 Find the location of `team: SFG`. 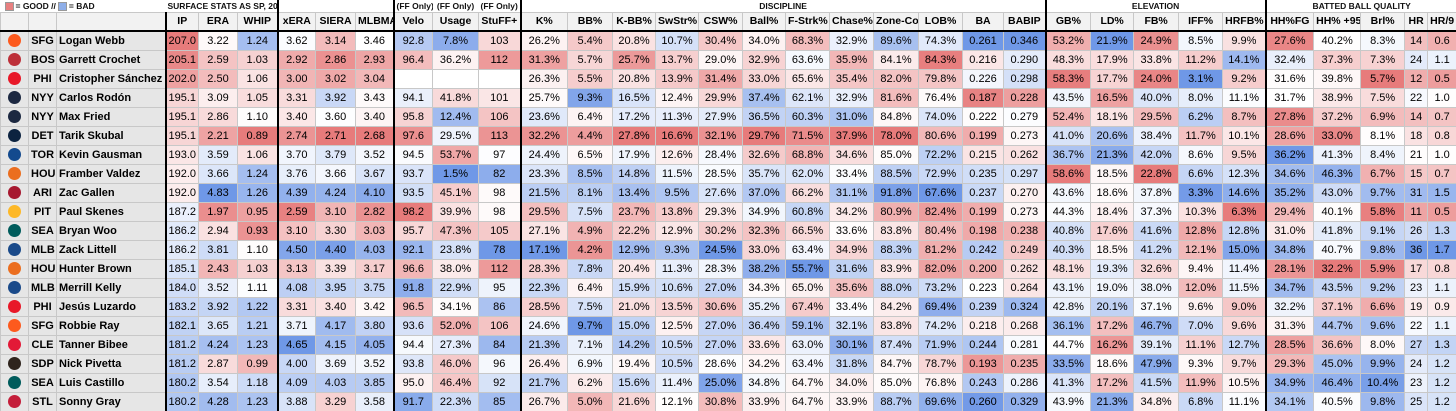

team: SFG is located at coordinates (42, 325).